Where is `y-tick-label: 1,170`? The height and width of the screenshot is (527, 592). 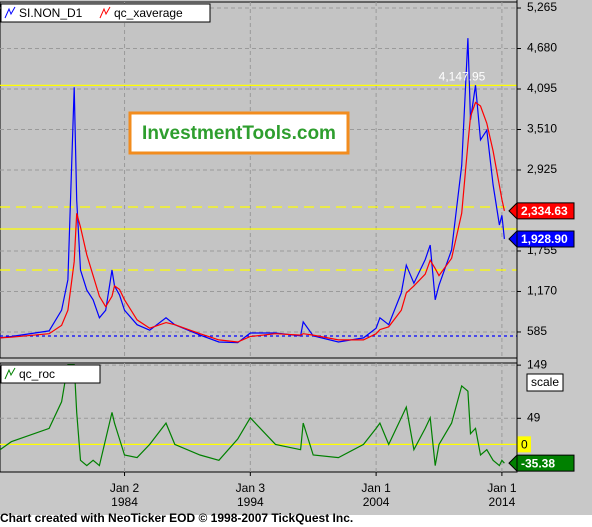
y-tick-label: 1,170 is located at coordinates (542, 291).